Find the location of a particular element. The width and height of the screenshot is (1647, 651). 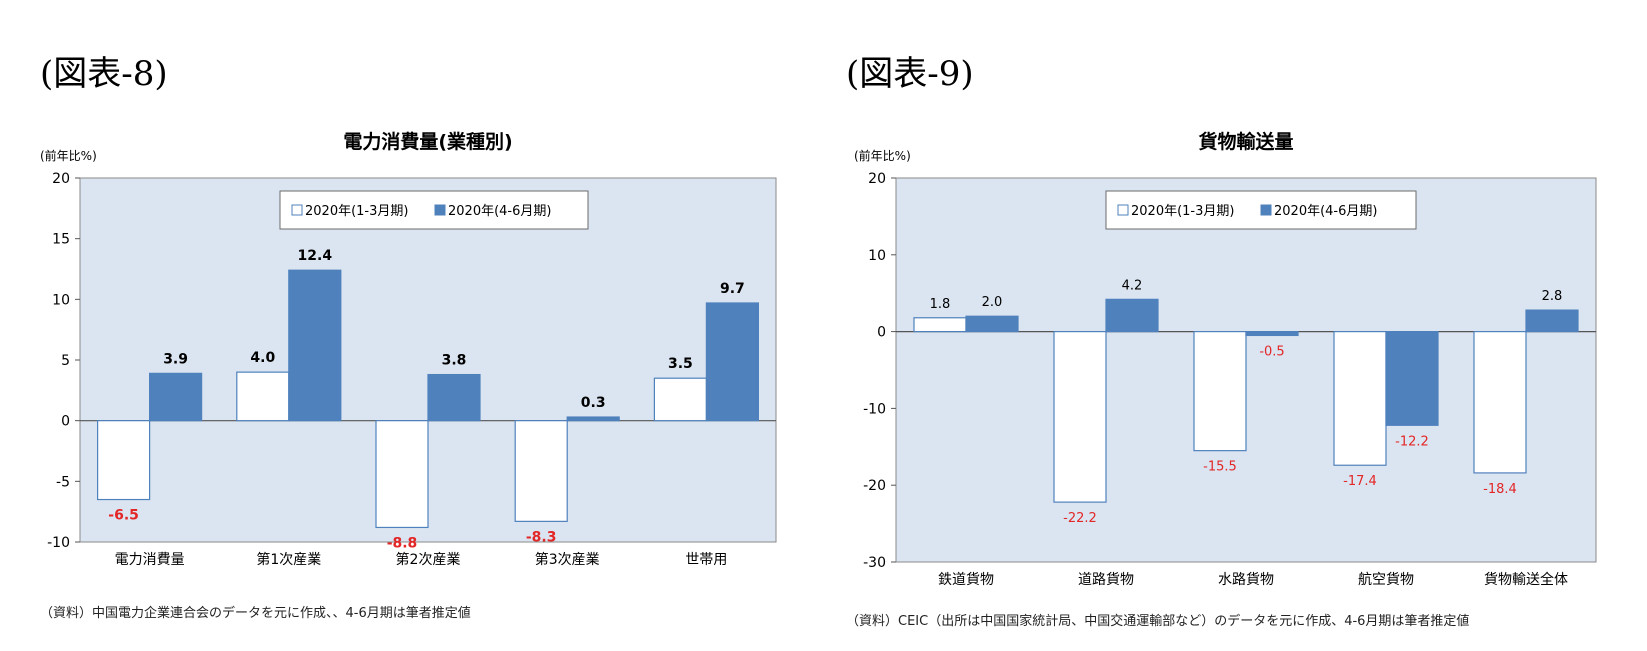

figure-9-label: (図表-9) is located at coordinates (910, 74).